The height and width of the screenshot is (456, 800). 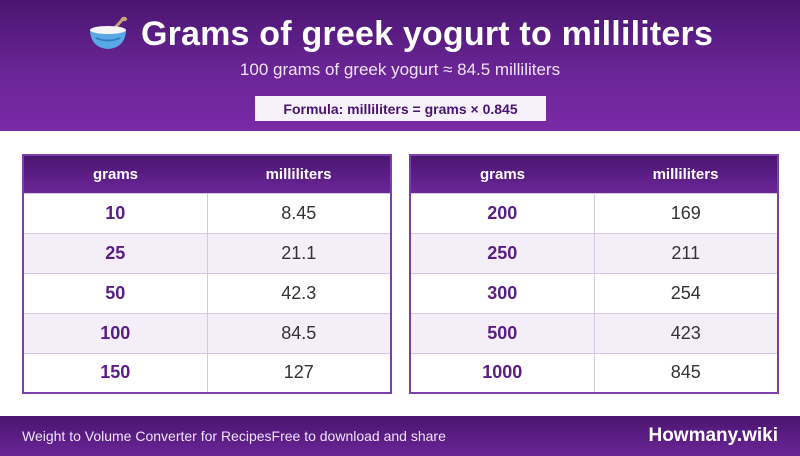 I want to click on grams-cell: 200, so click(x=502, y=212).